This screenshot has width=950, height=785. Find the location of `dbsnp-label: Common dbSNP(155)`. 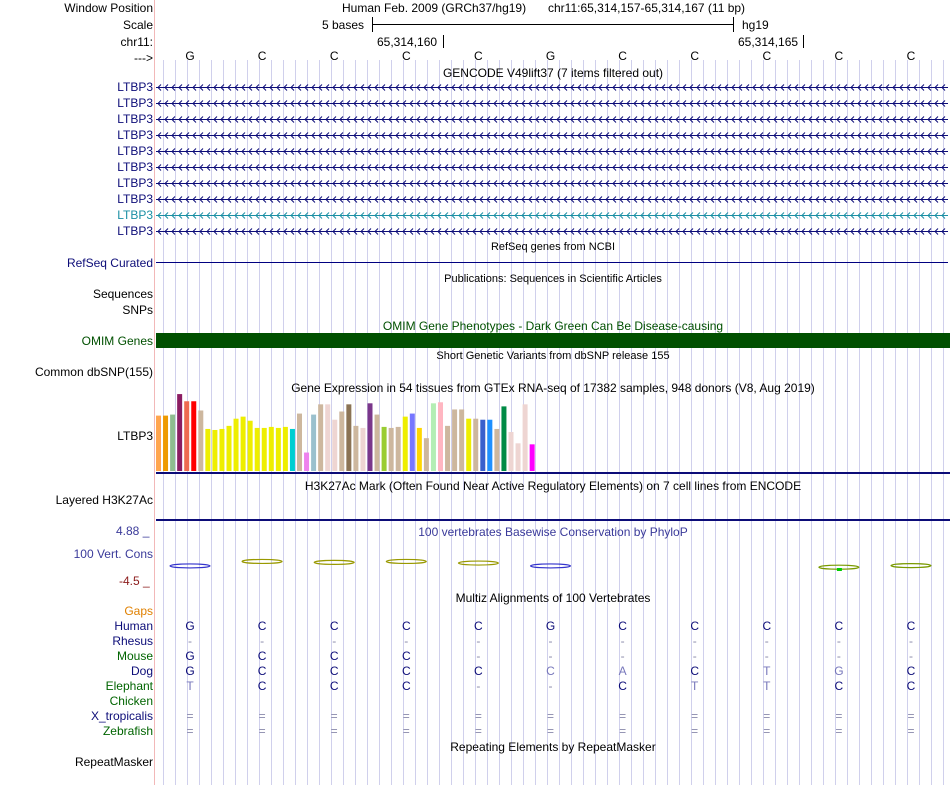

dbsnp-label: Common dbSNP(155) is located at coordinates (93, 372).